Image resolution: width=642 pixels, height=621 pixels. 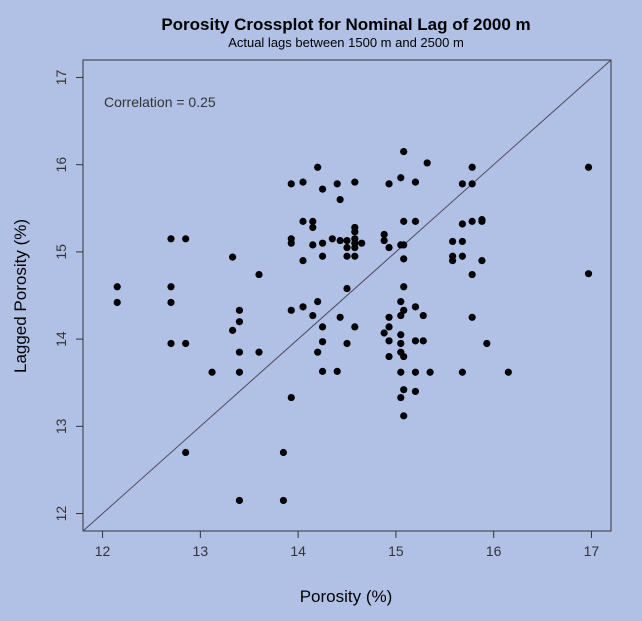 What do you see at coordinates (592, 551) in the screenshot?
I see `x-tick-label: 17` at bounding box center [592, 551].